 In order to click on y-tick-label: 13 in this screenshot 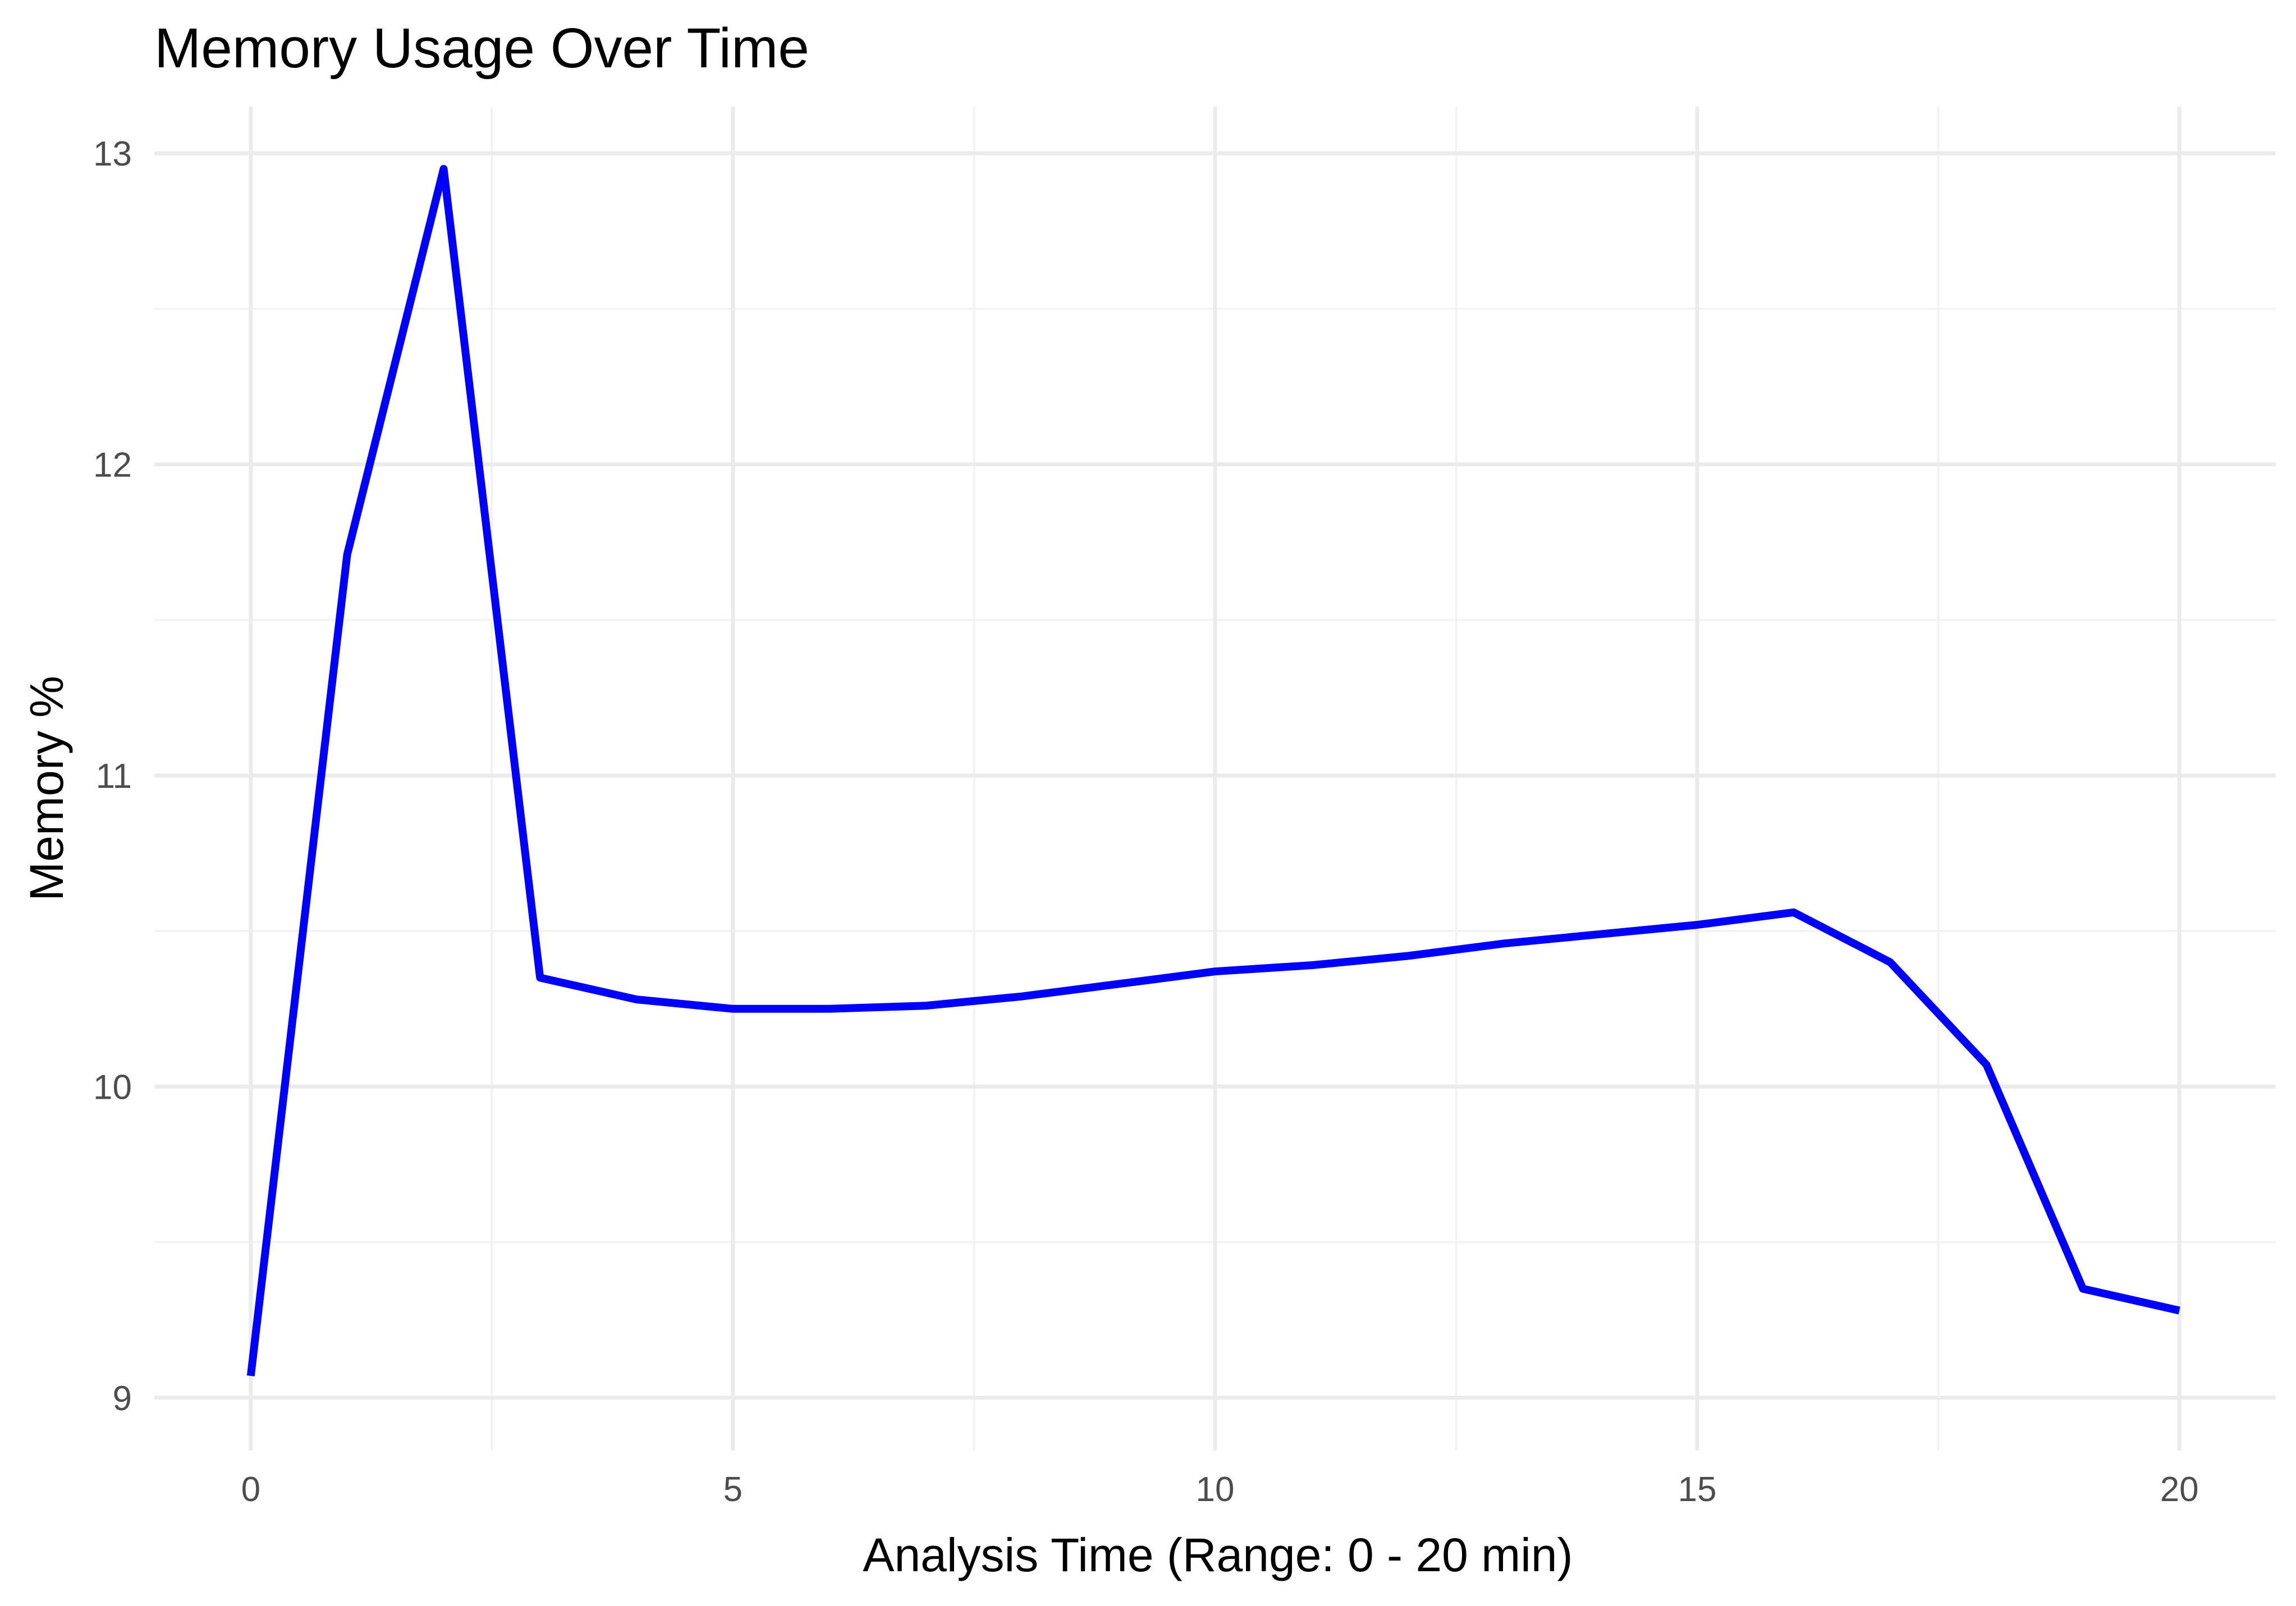, I will do `click(113, 154)`.